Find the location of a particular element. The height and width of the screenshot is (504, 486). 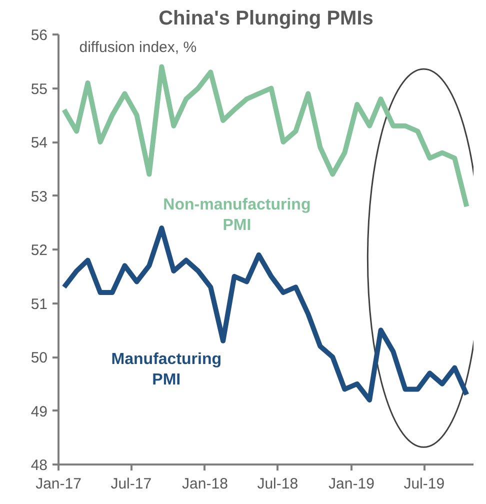

y-tick-label: 51 is located at coordinates (39, 304).